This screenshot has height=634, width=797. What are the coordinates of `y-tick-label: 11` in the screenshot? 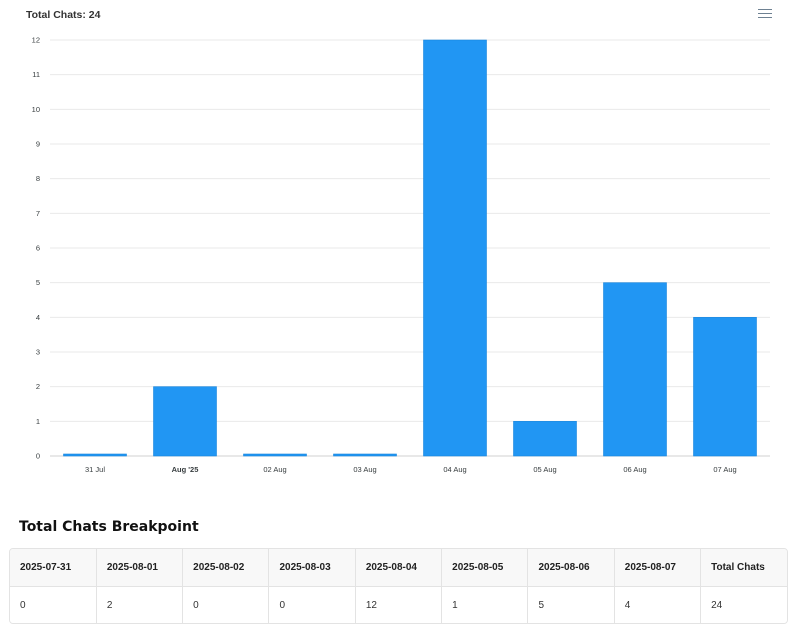 It's located at (36, 74).